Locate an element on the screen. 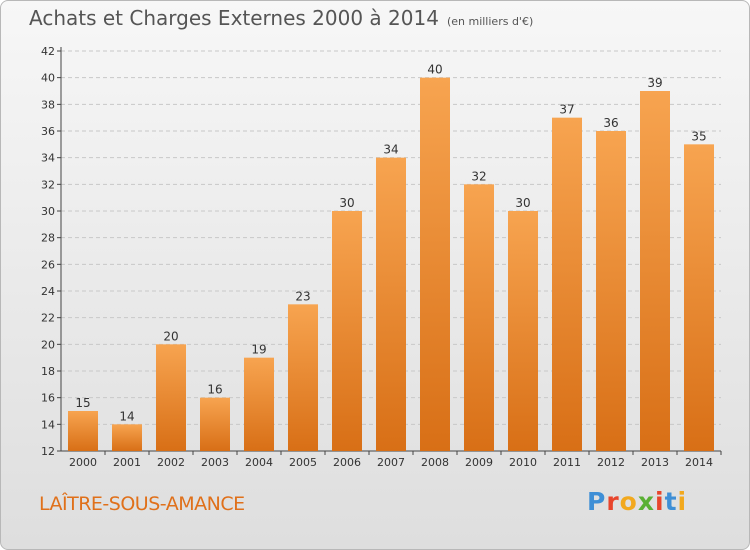 The width and height of the screenshot is (750, 550). y-tick-label: 34 is located at coordinates (48, 158).